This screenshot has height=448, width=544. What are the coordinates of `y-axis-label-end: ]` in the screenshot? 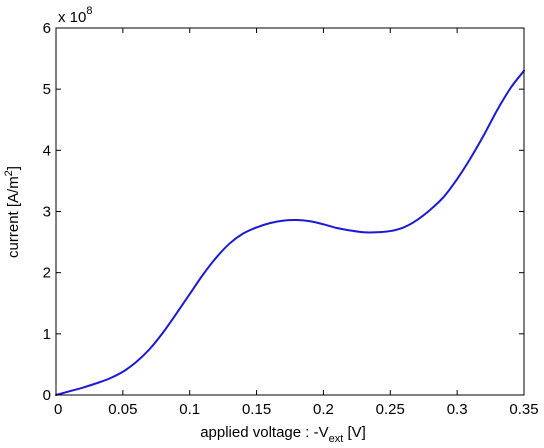 It's located at (13, 168).